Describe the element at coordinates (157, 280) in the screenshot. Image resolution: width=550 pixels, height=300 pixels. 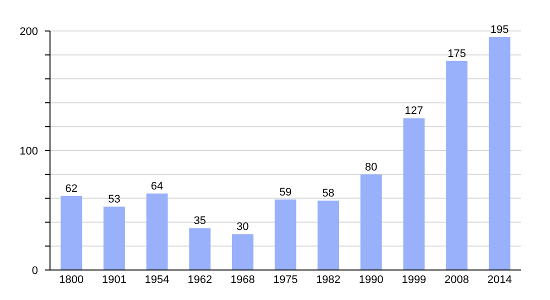
I see `x-tick-label: 1954` at that location.